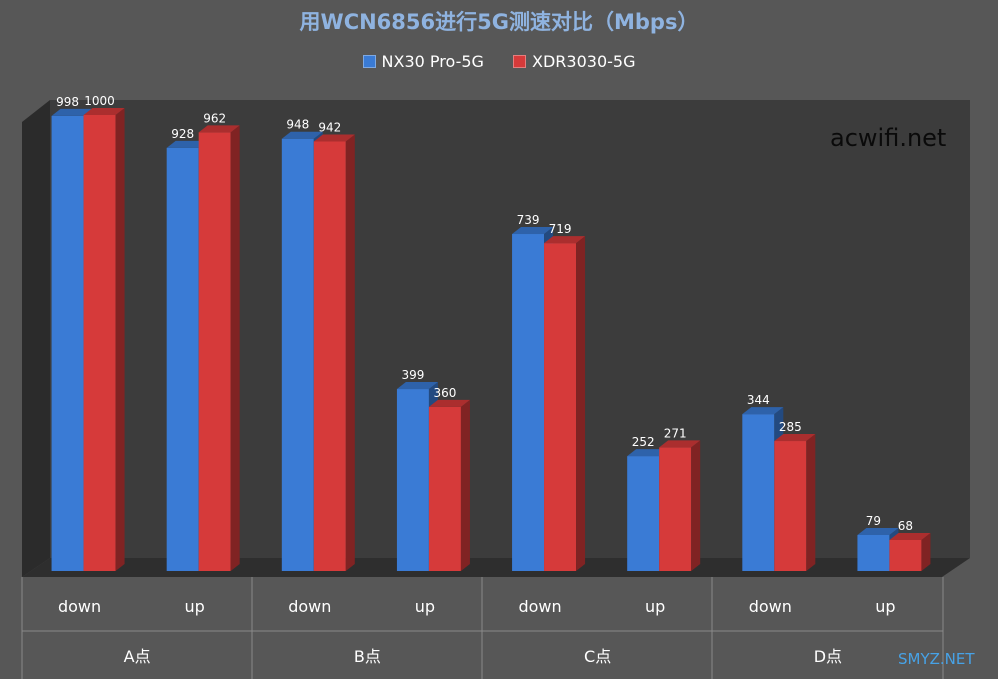  What do you see at coordinates (369, 61) in the screenshot?
I see `legend-swatch-nx30` at bounding box center [369, 61].